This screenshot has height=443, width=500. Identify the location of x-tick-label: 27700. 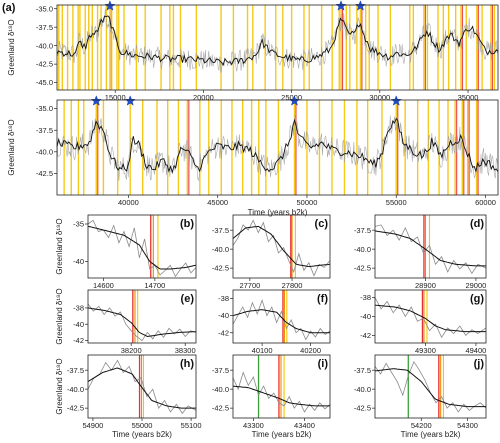
(249, 285).